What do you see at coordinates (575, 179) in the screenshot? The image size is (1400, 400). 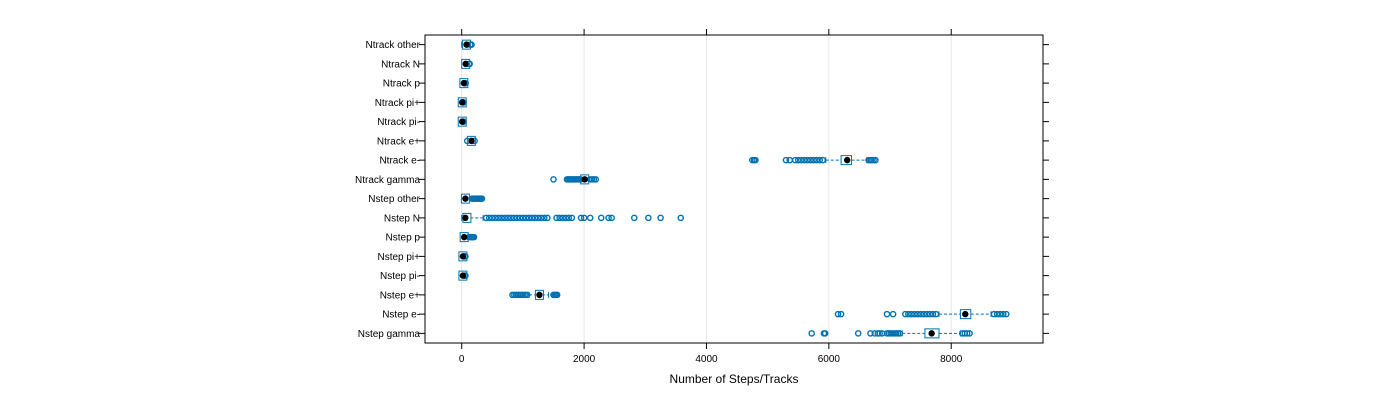 I see `box-ntrack-gamma` at bounding box center [575, 179].